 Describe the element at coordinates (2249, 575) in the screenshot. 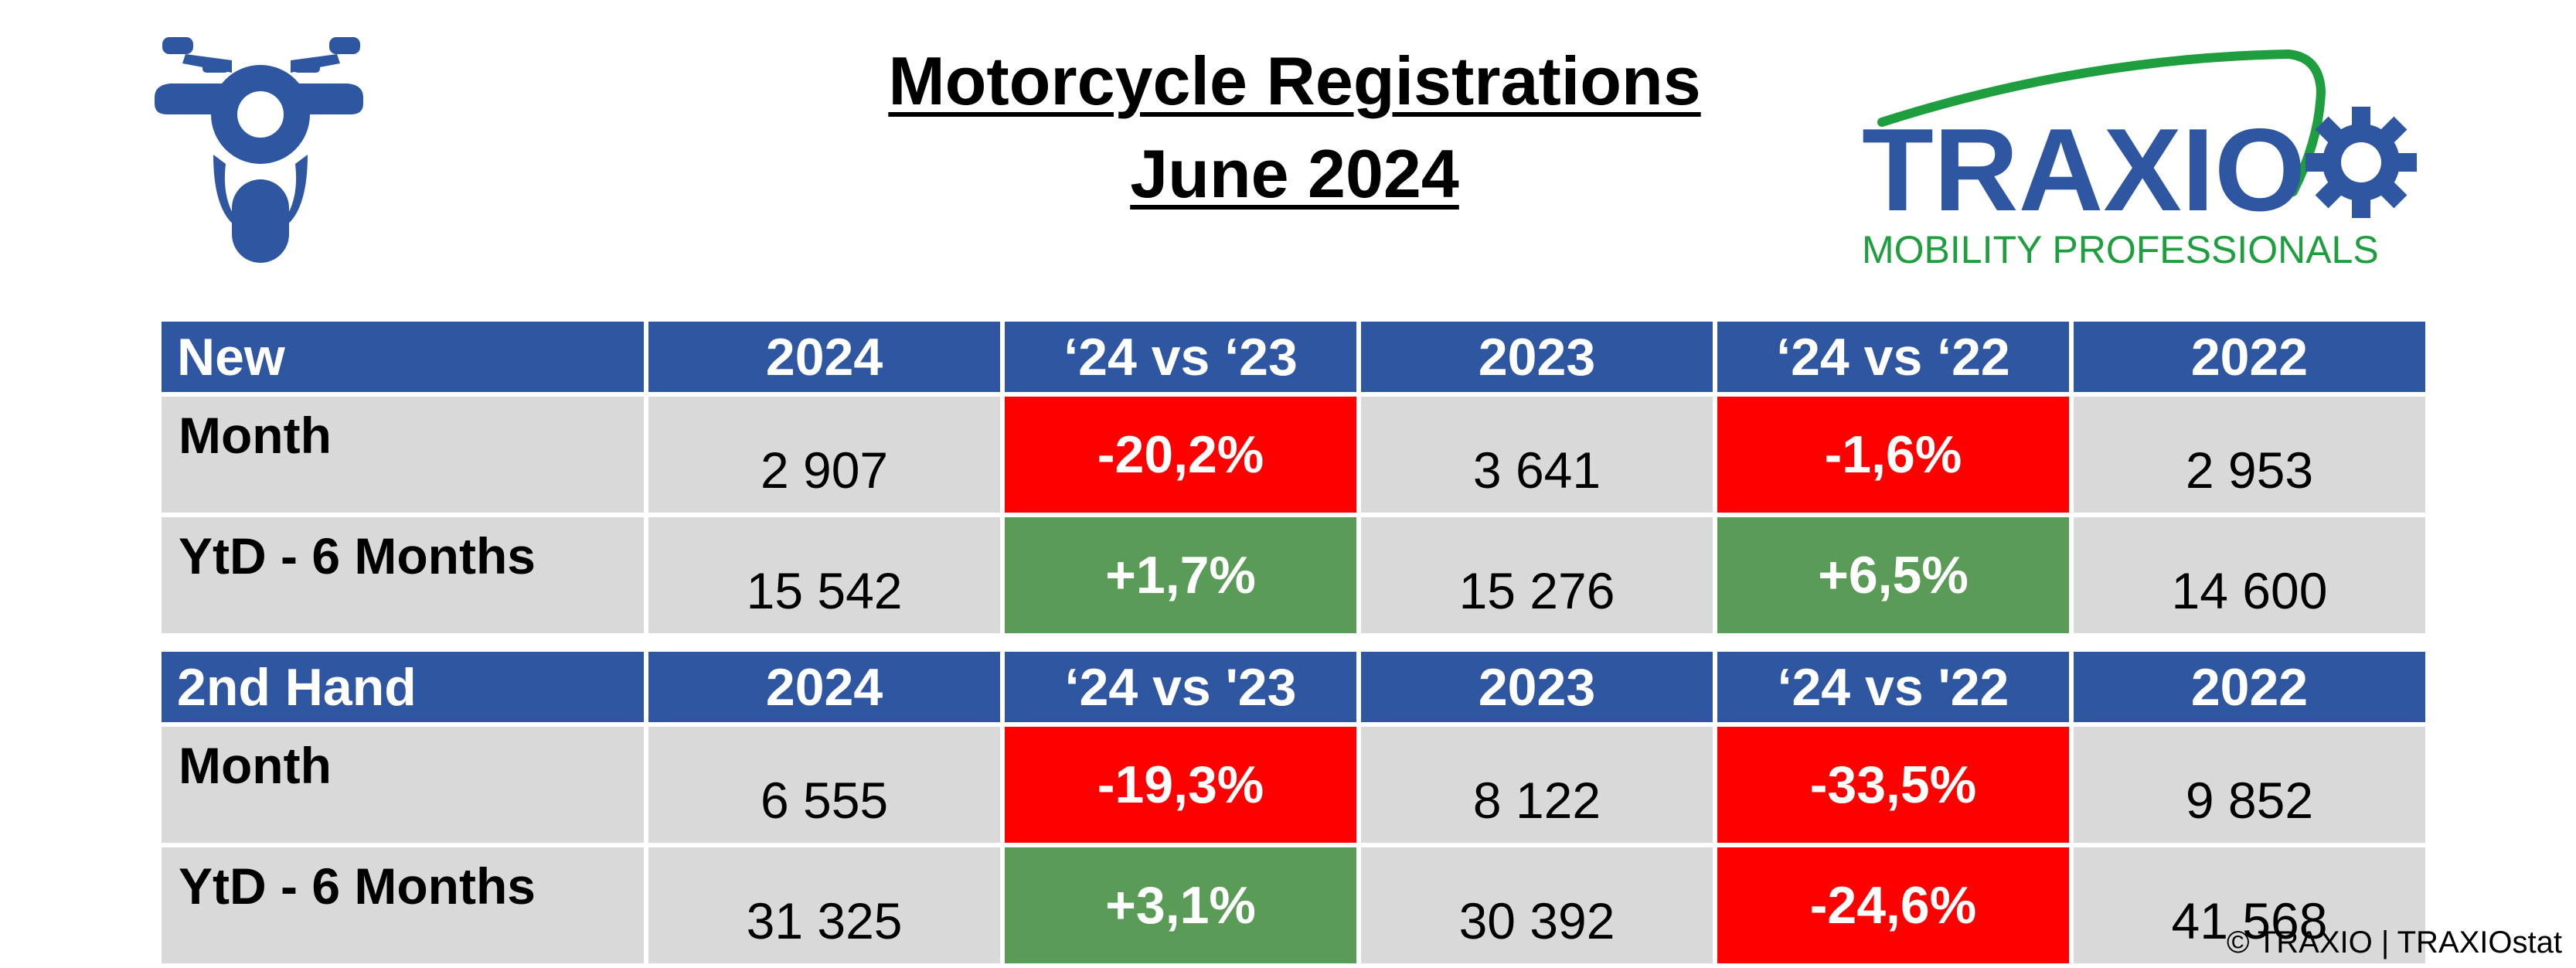

I see `value-cell: 14 600` at that location.